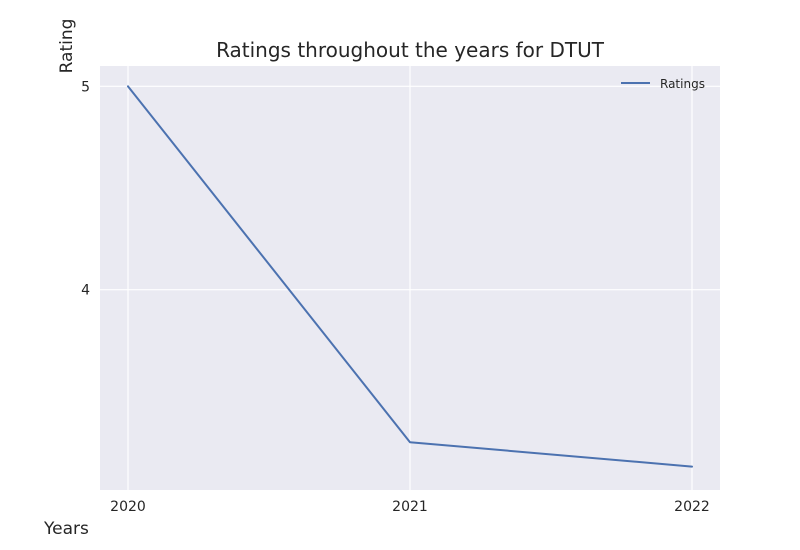 This screenshot has width=800, height=550. I want to click on x-tick-label: 2021, so click(410, 507).